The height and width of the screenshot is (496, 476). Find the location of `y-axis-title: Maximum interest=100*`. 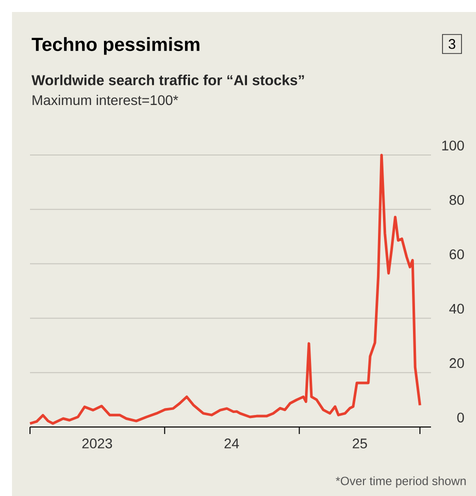

y-axis-title: Maximum interest=100* is located at coordinates (105, 100).